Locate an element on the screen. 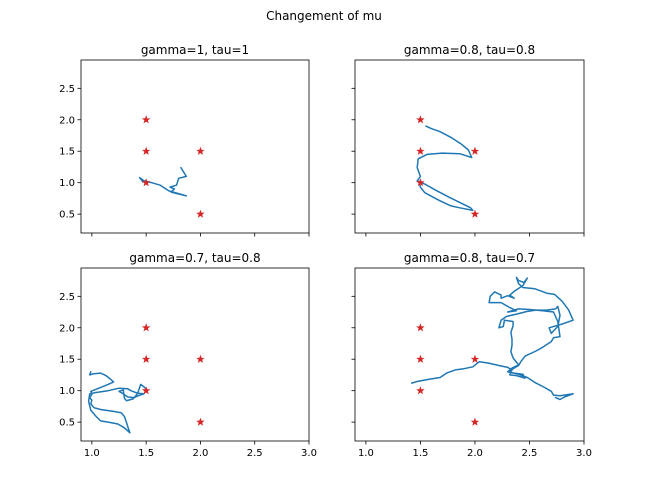  subplot-title: gamma=0.7, tau=0.8 is located at coordinates (194, 258).